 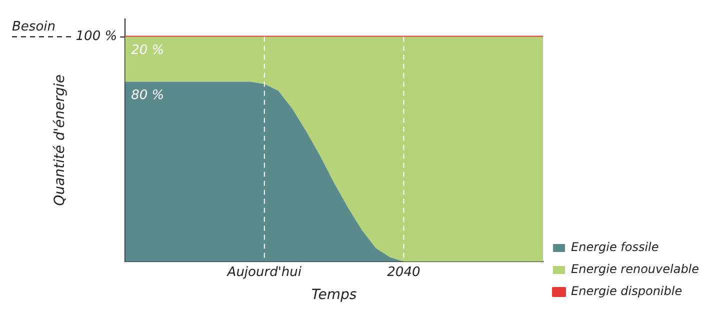 I want to click on x-tick-label: 2040, so click(x=403, y=272).